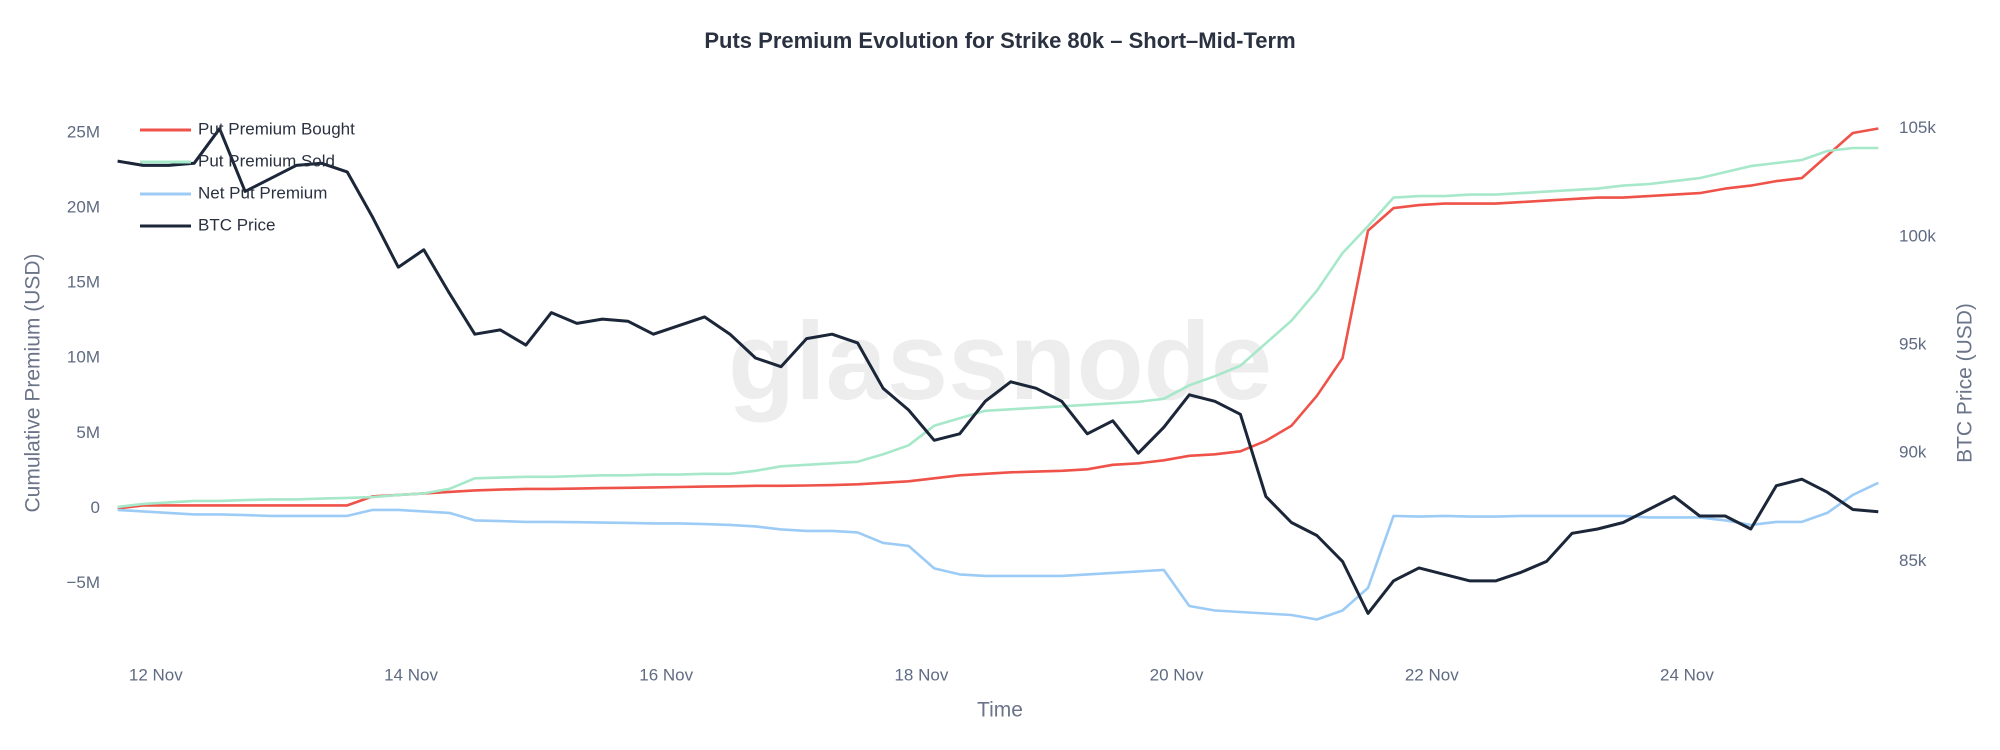  What do you see at coordinates (236, 224) in the screenshot?
I see `legend-label: BTC Price` at bounding box center [236, 224].